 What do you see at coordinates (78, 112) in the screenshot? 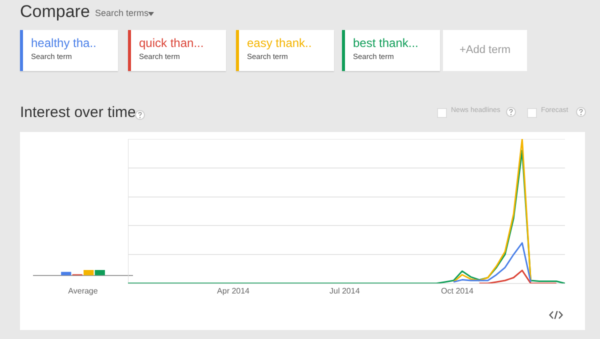
I see `chart-title: Interest over time` at bounding box center [78, 112].